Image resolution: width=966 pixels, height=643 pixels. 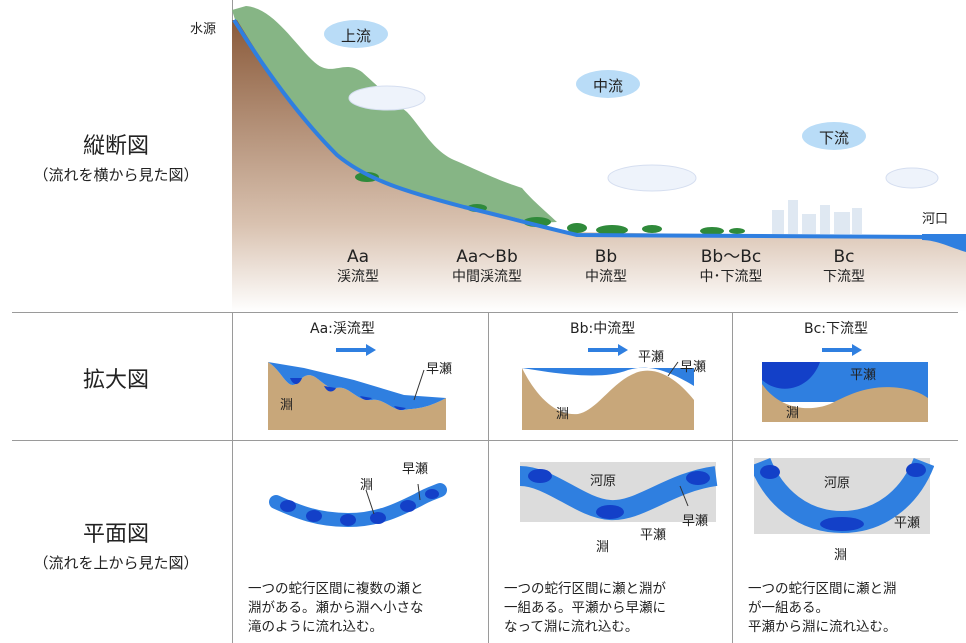 What do you see at coordinates (607, 86) in the screenshot?
I see `midstream-label: 中流` at bounding box center [607, 86].